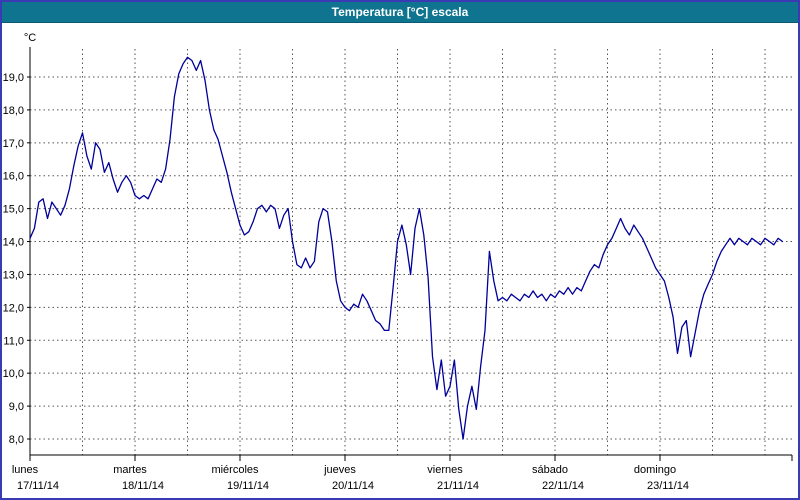  Describe the element at coordinates (400, 12) in the screenshot. I see `chart-title-bar: Temperatura [°C] escala` at that location.